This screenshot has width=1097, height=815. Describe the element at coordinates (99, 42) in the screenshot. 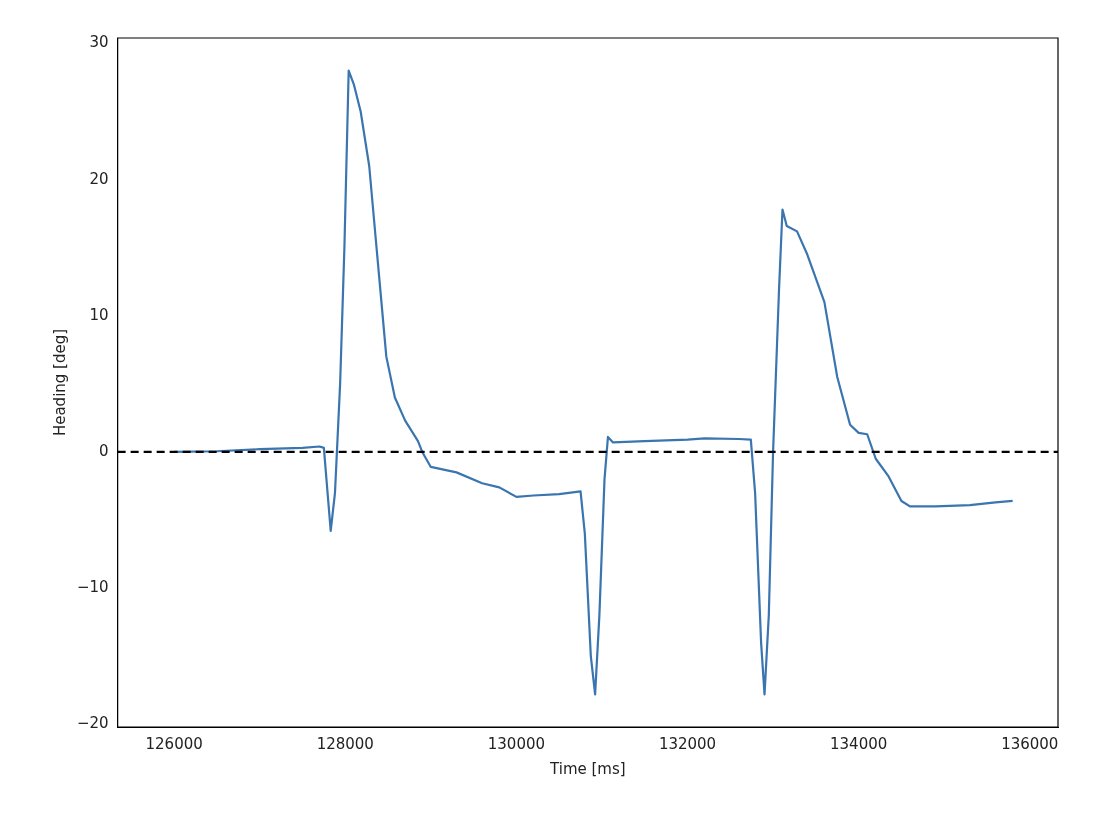

I see `y-tick-label: 30` at that location.